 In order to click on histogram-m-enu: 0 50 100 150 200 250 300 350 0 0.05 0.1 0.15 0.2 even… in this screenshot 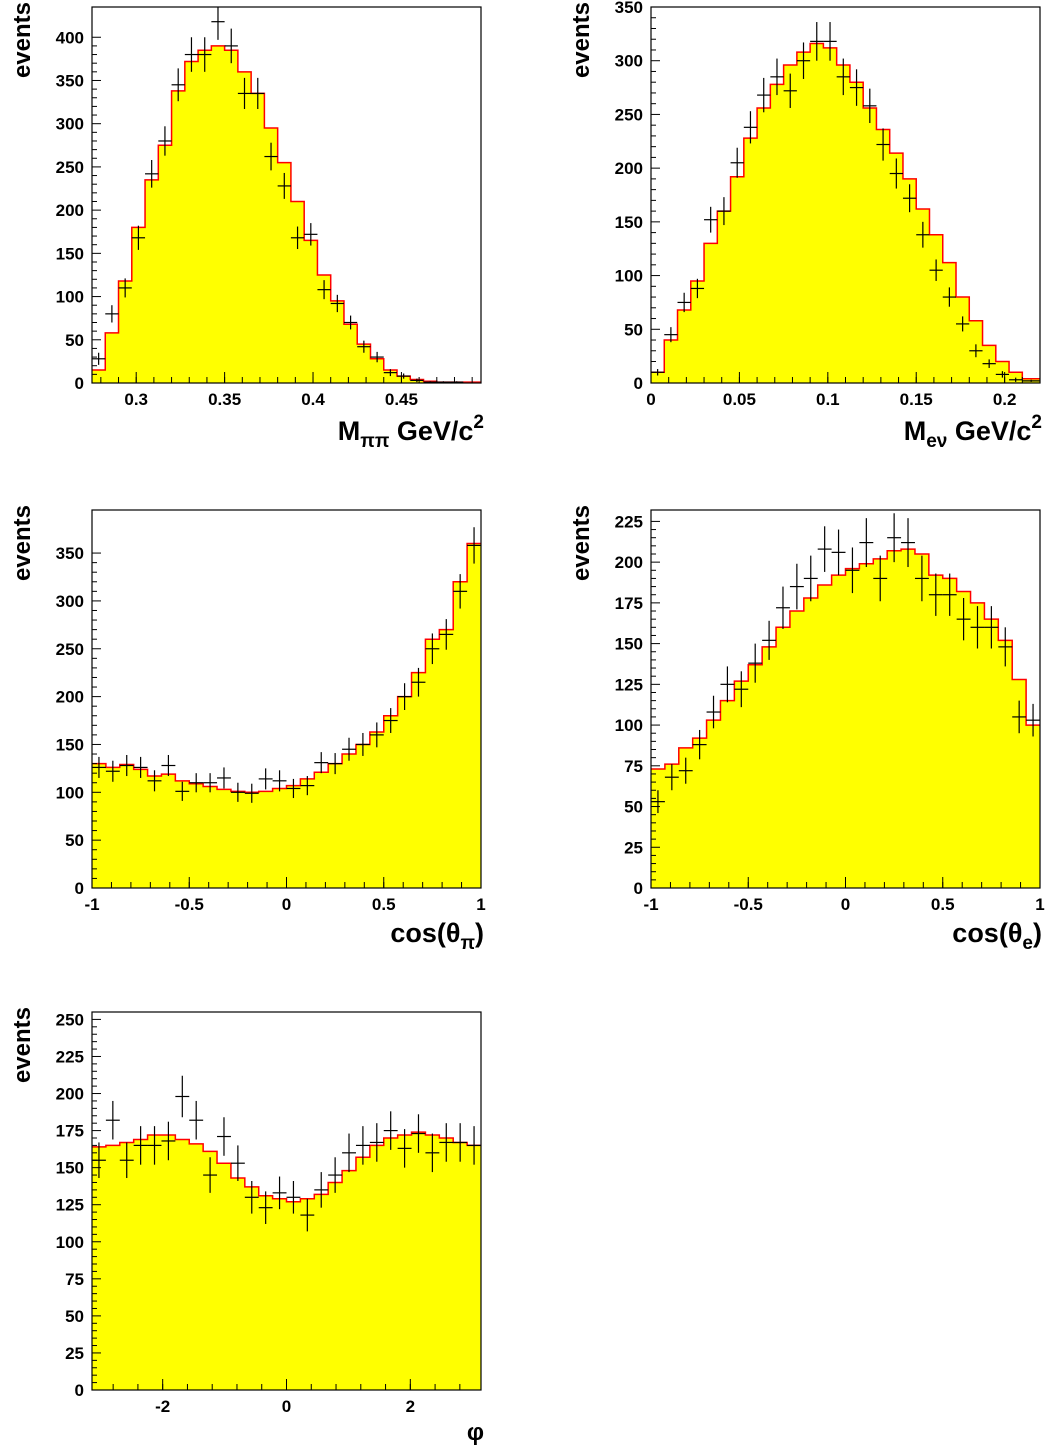, I will do `click(805, 226)`.